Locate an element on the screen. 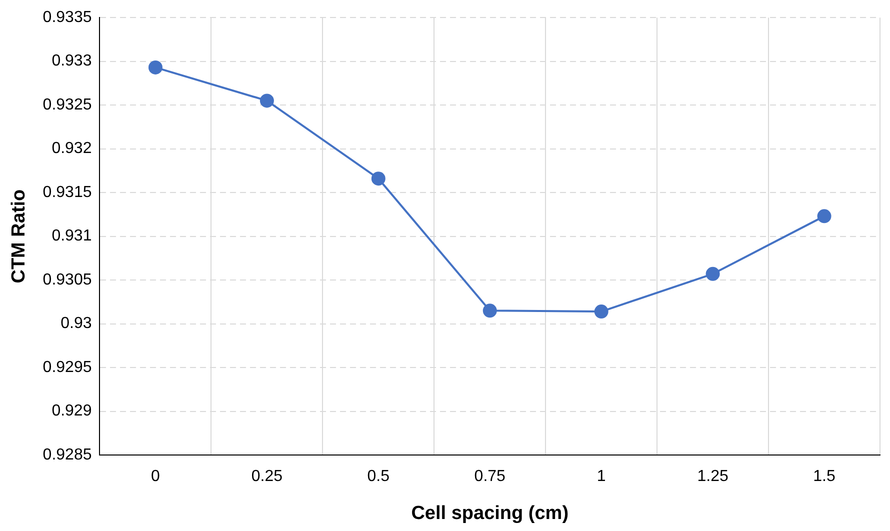 The image size is (890, 531). x-tick-label: 0.75 is located at coordinates (490, 477).